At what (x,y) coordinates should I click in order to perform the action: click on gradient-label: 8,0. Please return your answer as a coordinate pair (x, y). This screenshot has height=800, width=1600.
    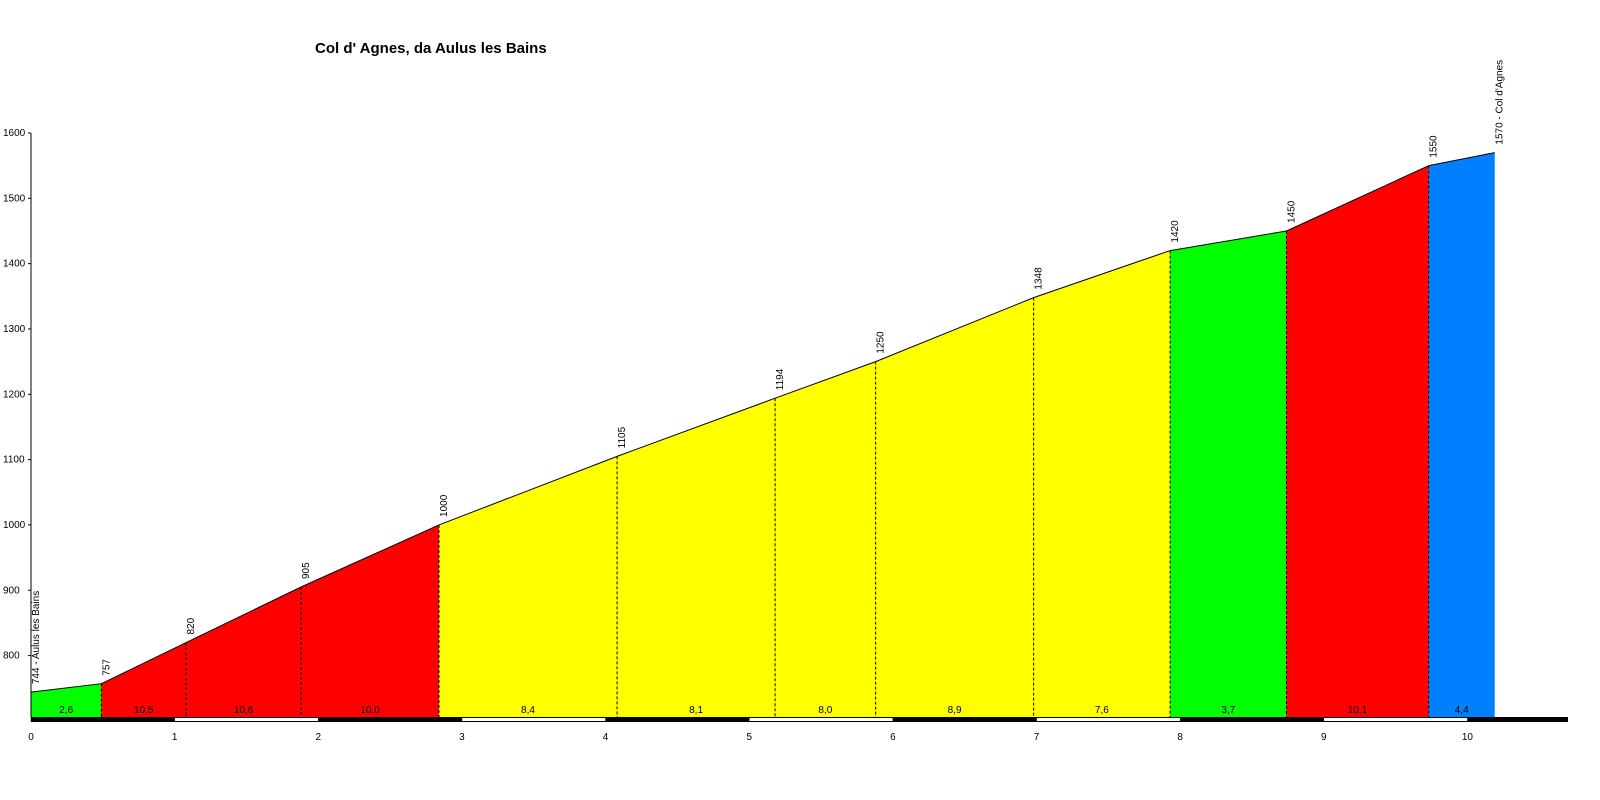
    Looking at the image, I should click on (825, 710).